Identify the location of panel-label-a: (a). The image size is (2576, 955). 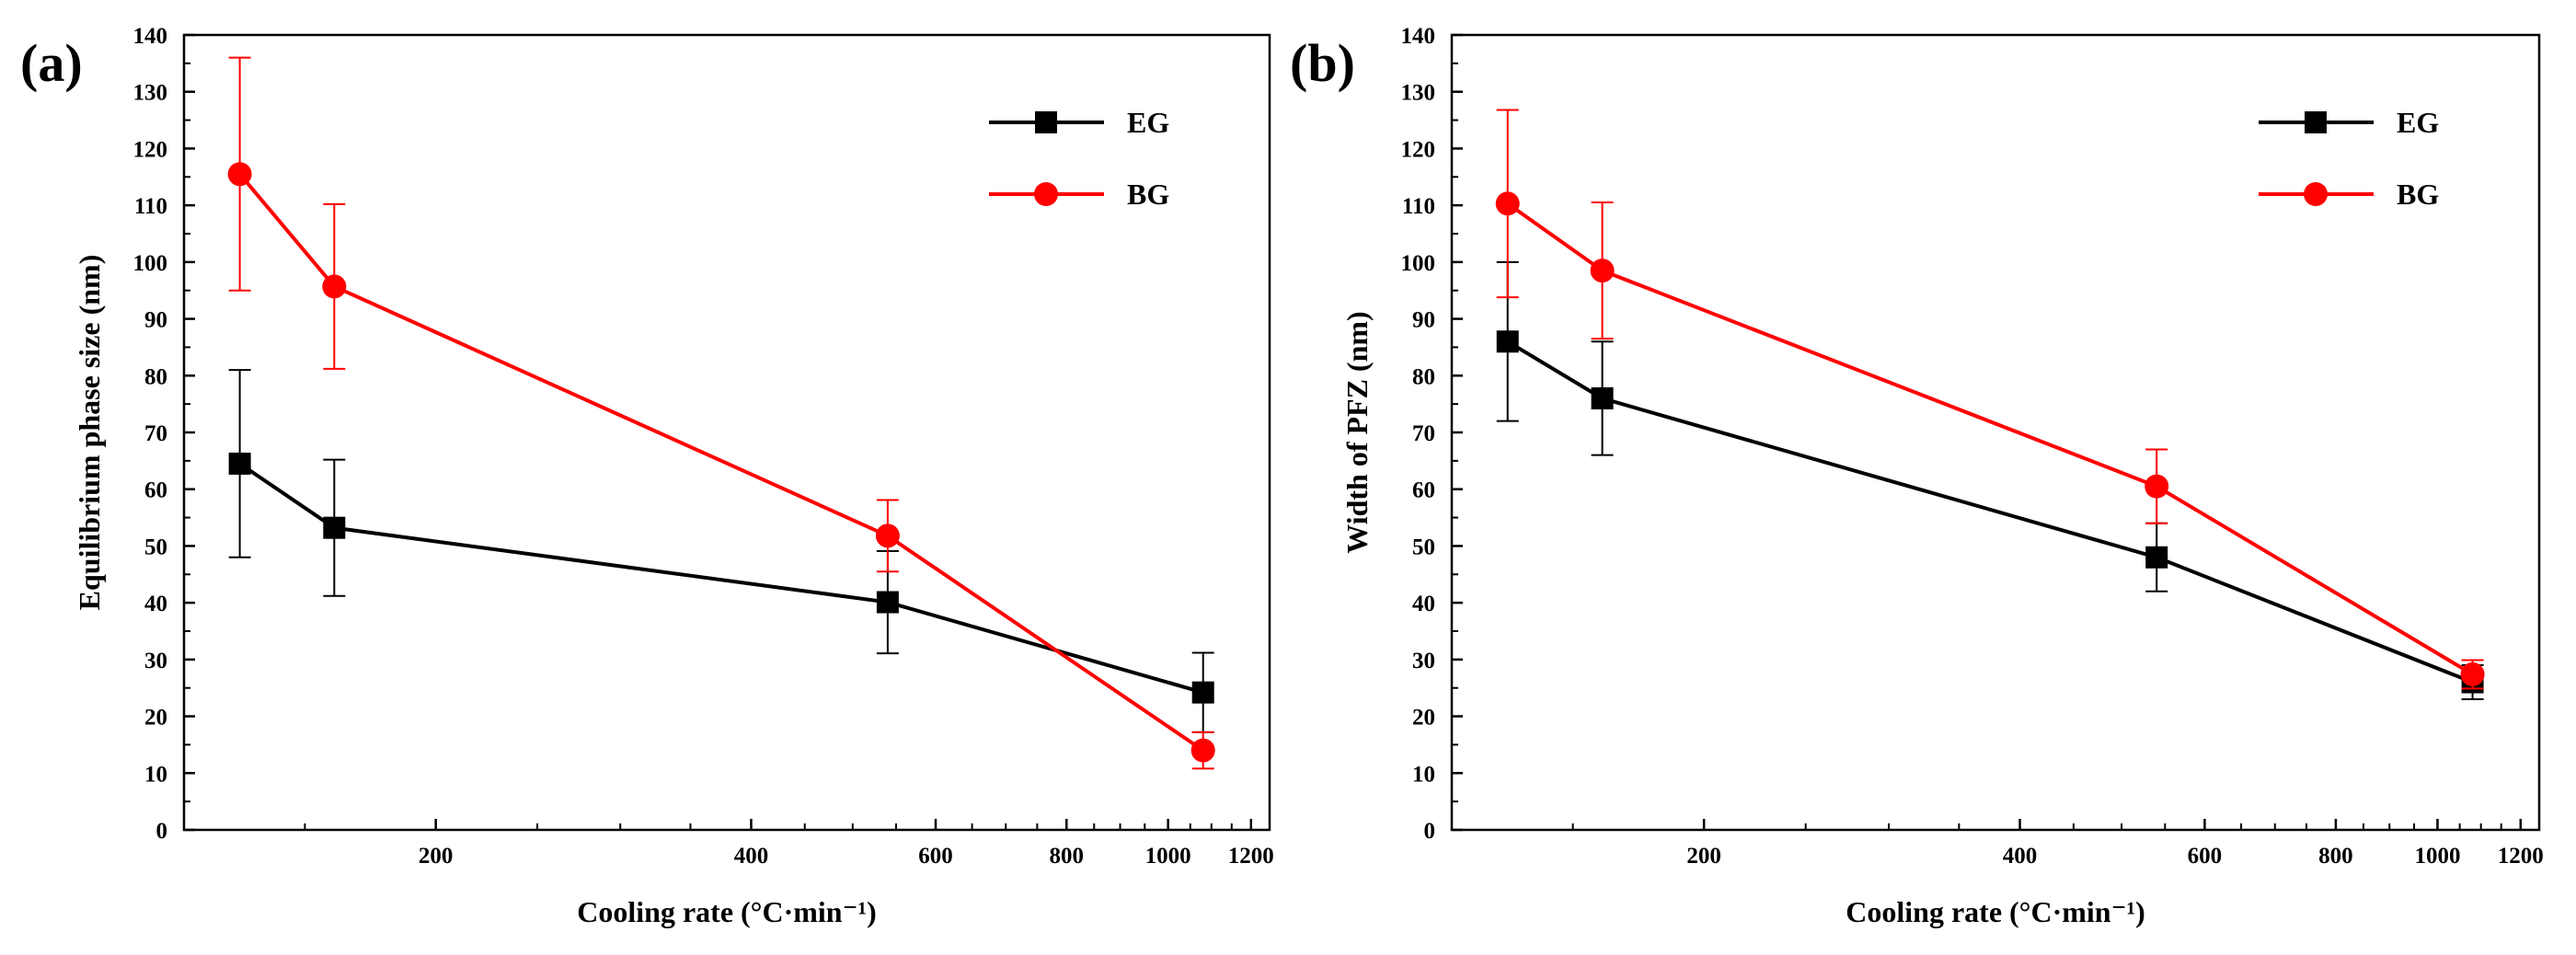
(51, 63).